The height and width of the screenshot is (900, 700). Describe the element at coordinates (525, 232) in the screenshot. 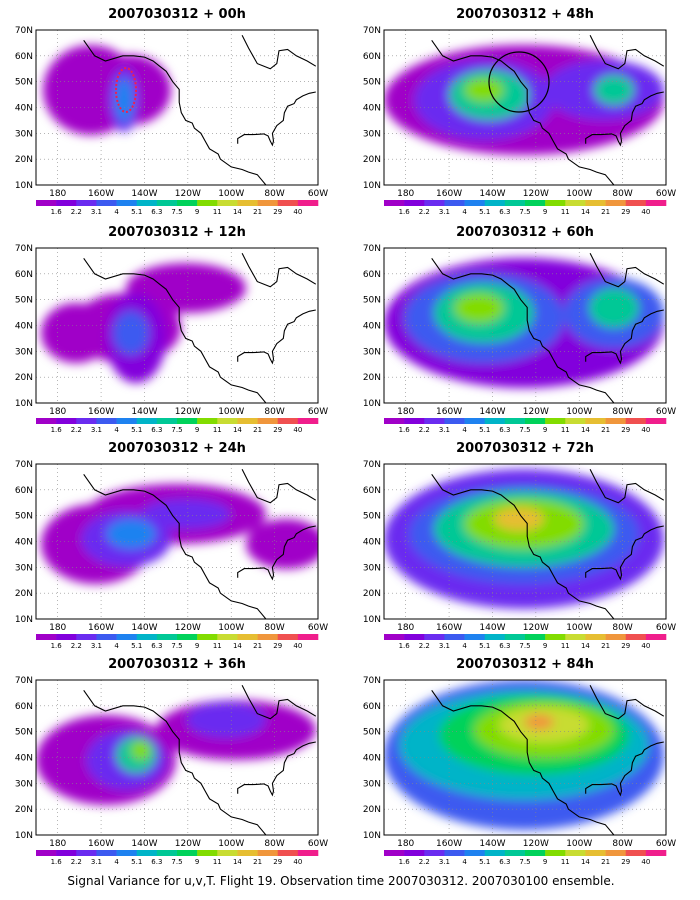

I see `panel-title: 2007030312 + 60h` at that location.